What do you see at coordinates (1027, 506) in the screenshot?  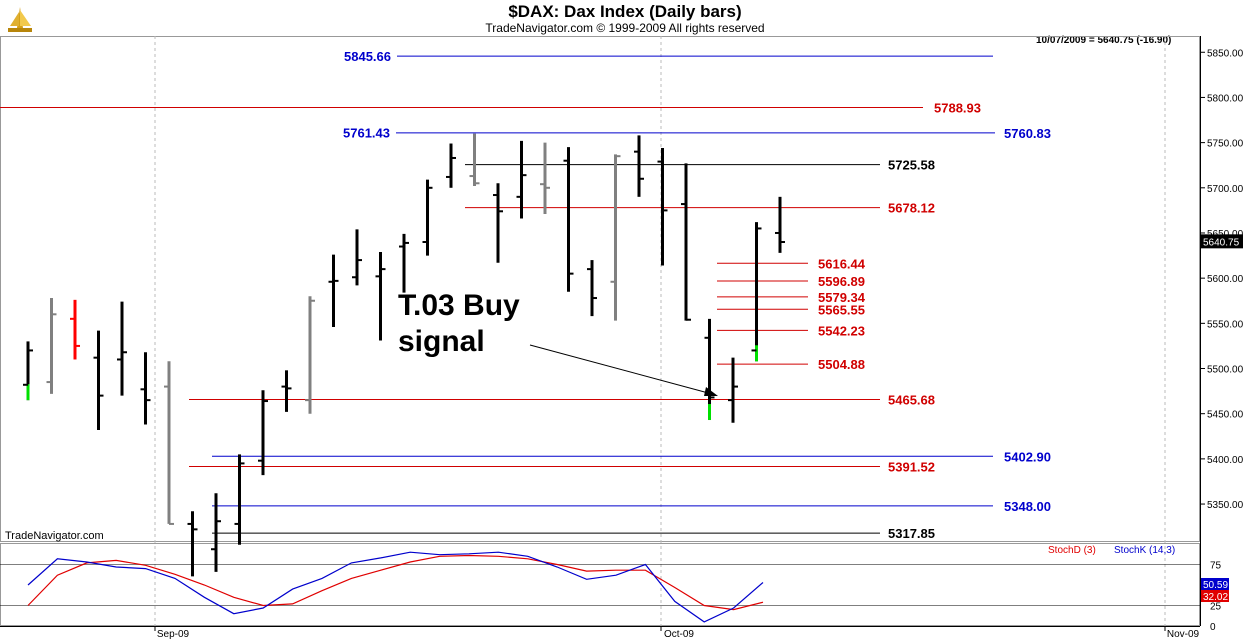 I see `level-label: 5348.00` at bounding box center [1027, 506].